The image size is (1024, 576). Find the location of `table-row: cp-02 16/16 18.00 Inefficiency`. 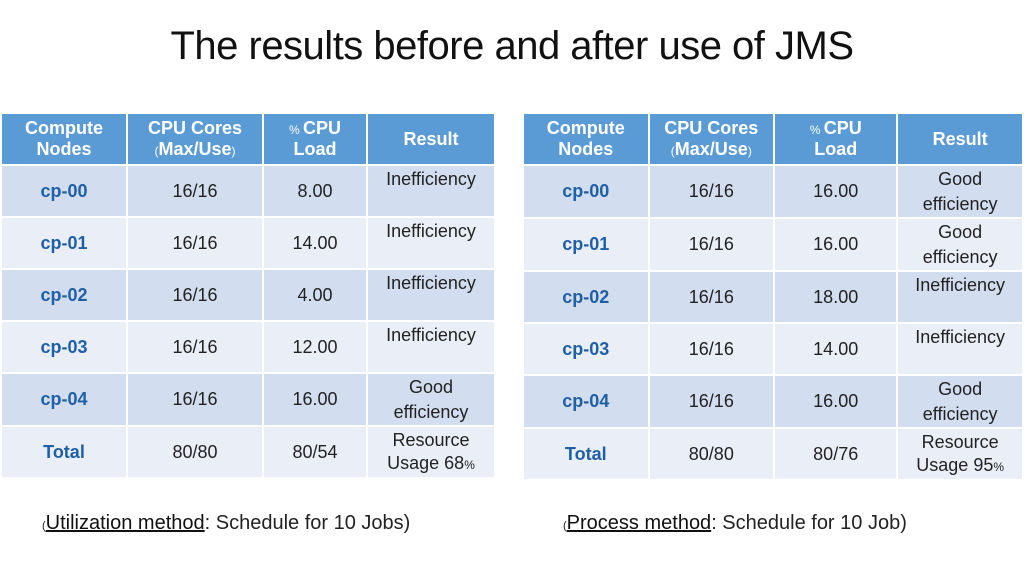

table-row: cp-02 16/16 18.00 Inefficiency is located at coordinates (773, 297).